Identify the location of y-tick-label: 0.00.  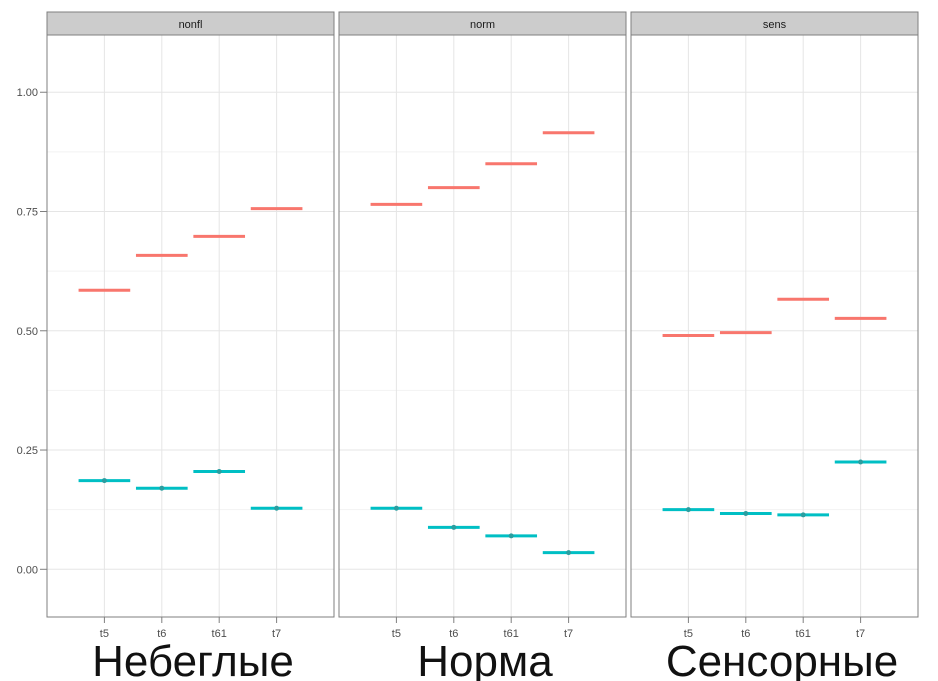
(27, 570).